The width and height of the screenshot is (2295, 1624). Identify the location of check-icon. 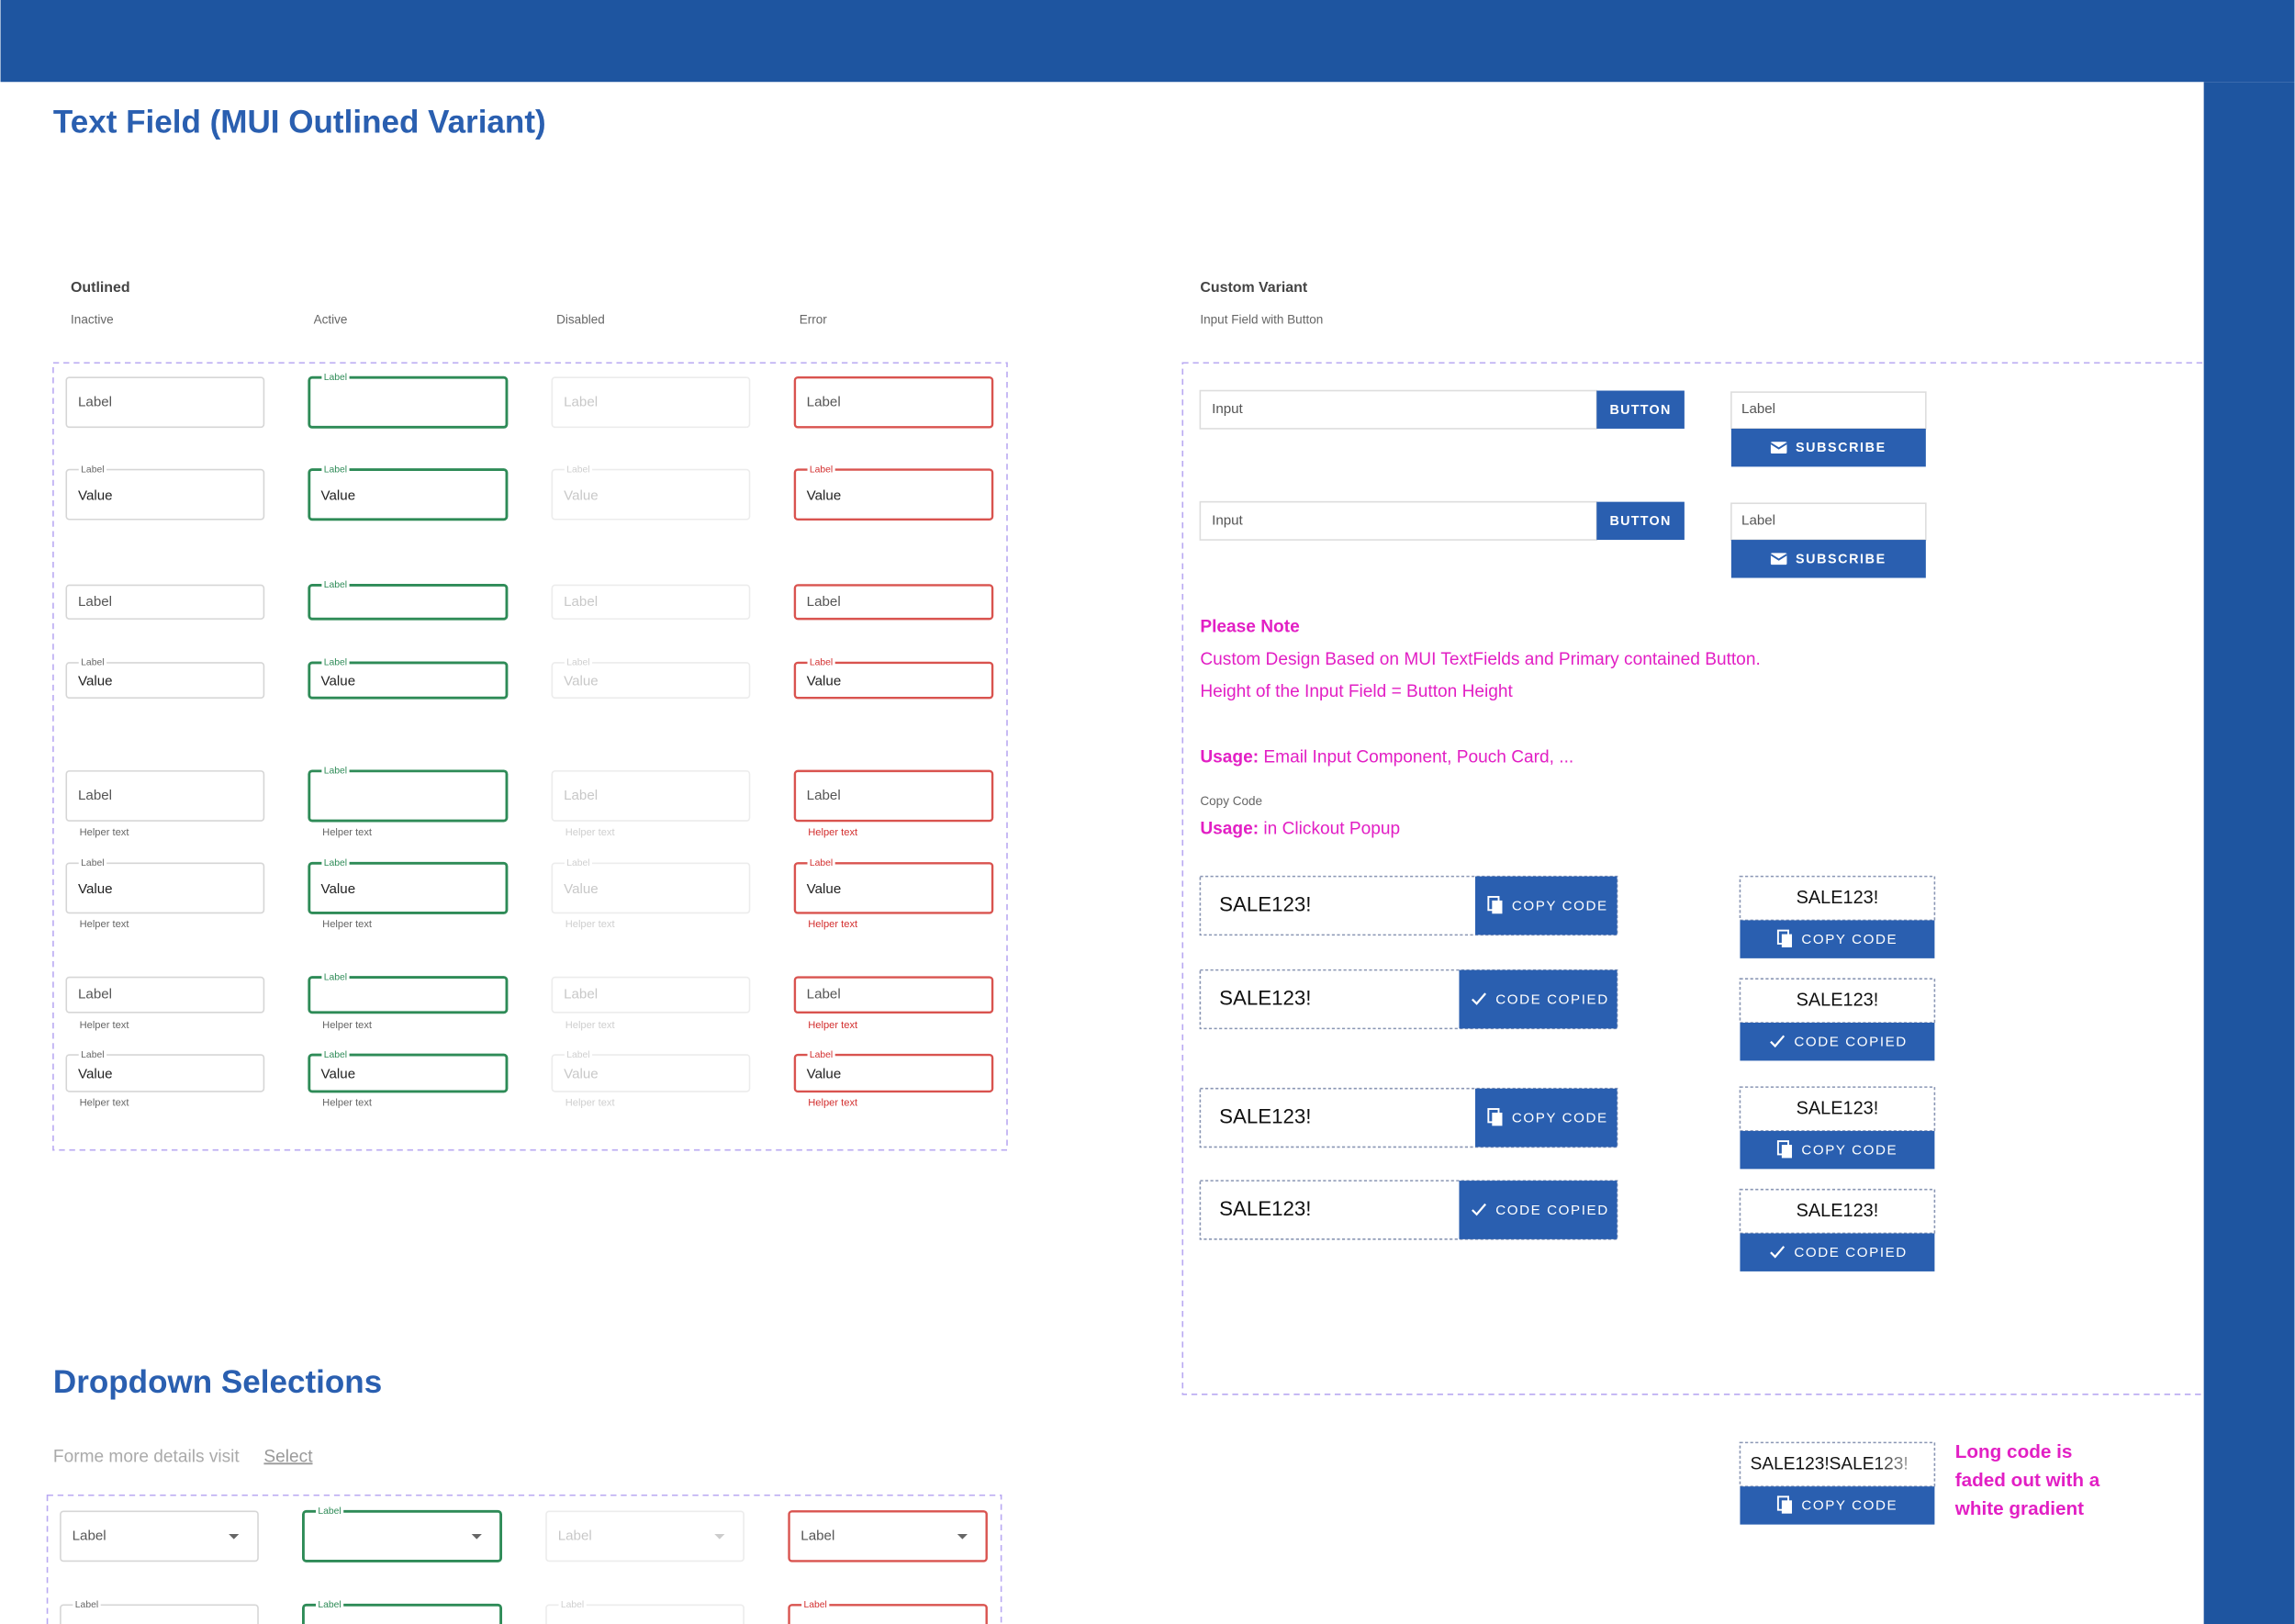
(1479, 998).